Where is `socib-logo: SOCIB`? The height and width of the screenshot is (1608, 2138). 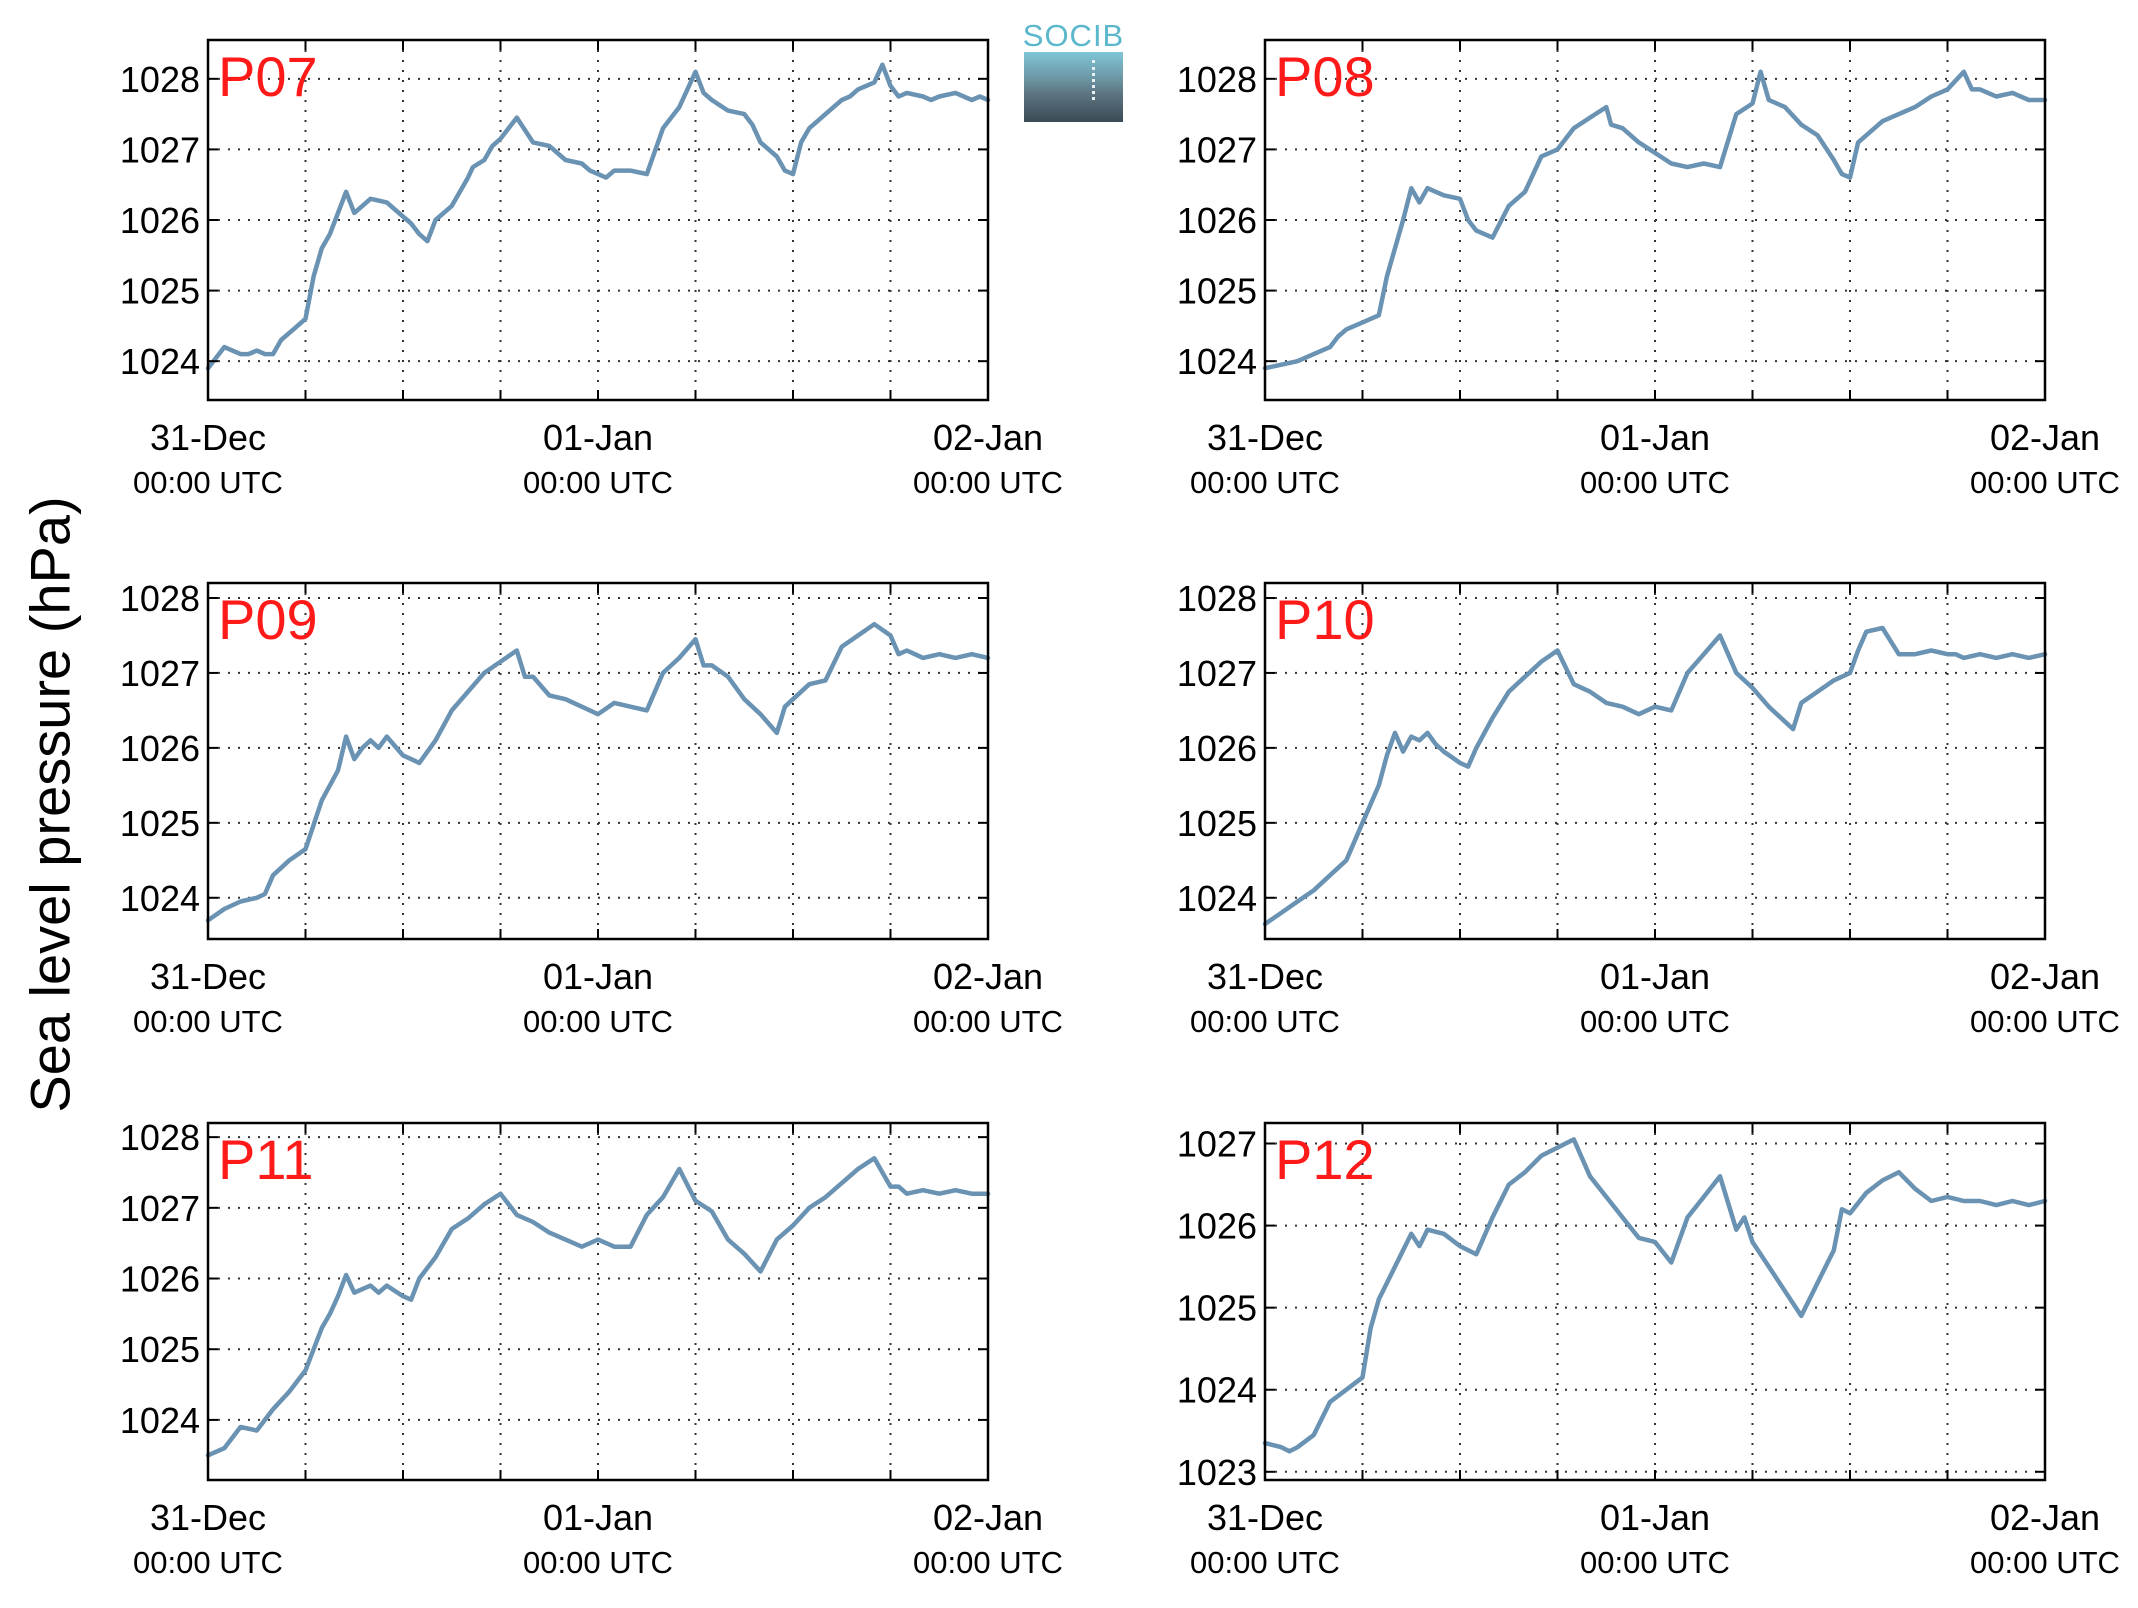 socib-logo: SOCIB is located at coordinates (1073, 70).